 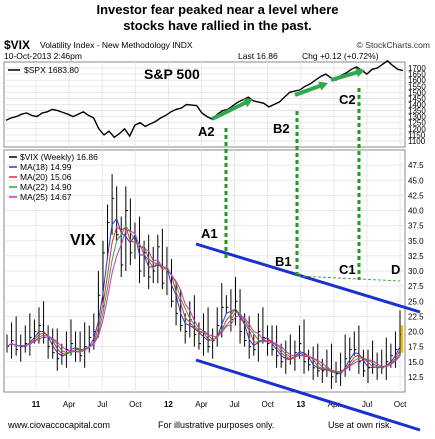 What do you see at coordinates (340, 56) in the screenshot?
I see `change-value: Chg +0.12 (+0.72%)` at bounding box center [340, 56].